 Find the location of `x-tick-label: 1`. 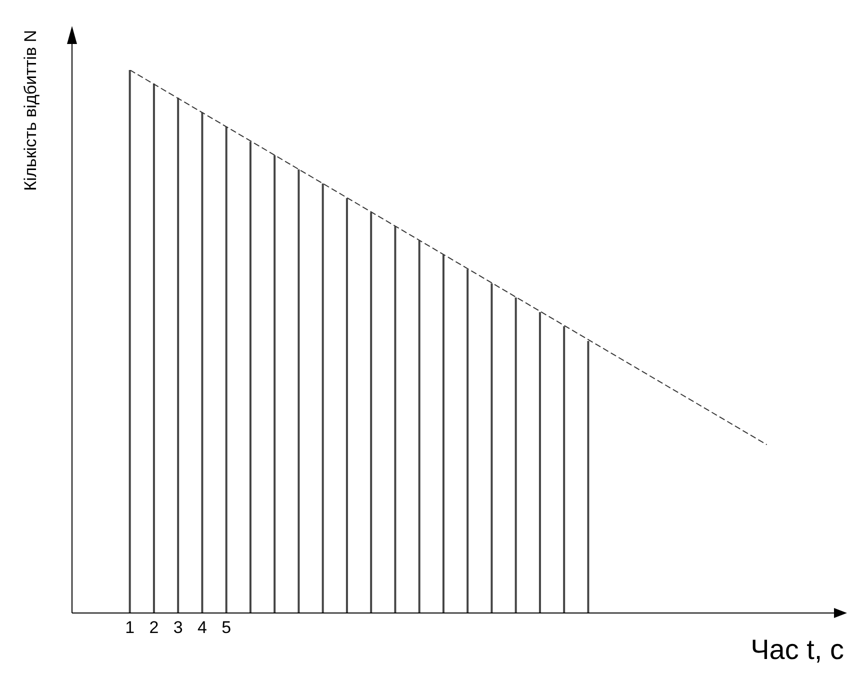

x-tick-label: 1 is located at coordinates (130, 628).